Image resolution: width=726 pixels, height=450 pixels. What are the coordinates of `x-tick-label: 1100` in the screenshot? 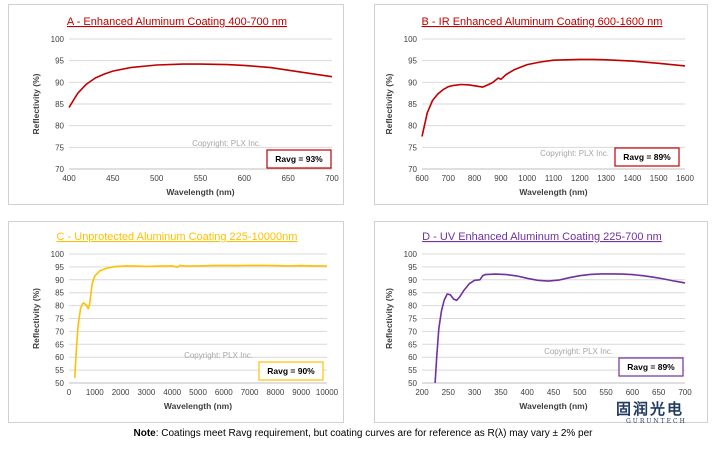 It's located at (554, 178).